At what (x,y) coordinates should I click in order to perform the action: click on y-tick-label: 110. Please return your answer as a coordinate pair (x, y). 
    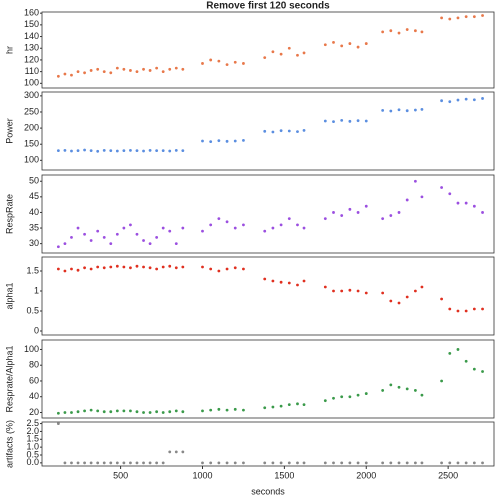
    Looking at the image, I should click on (32, 71).